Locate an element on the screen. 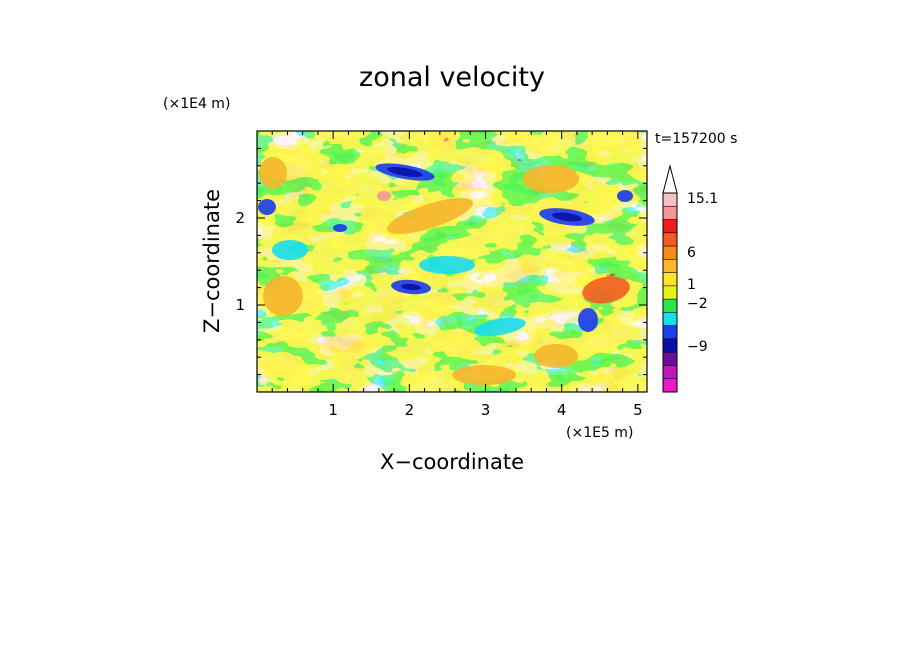 The height and width of the screenshot is (654, 904). colorbar-extend-max is located at coordinates (670, 179).